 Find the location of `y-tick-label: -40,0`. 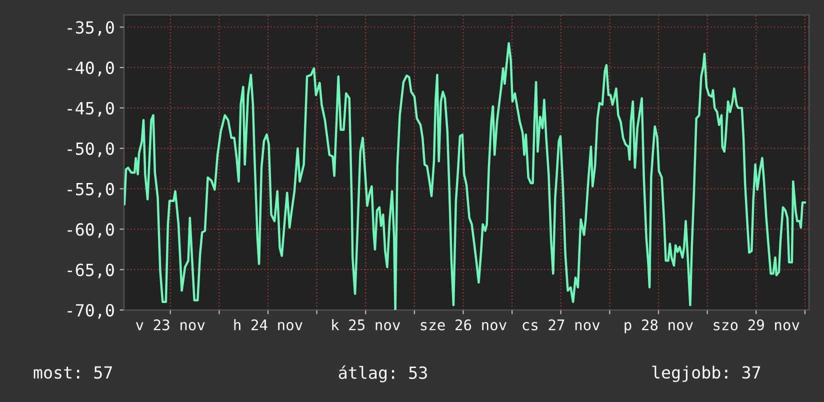

y-tick-label: -40,0 is located at coordinates (91, 69).